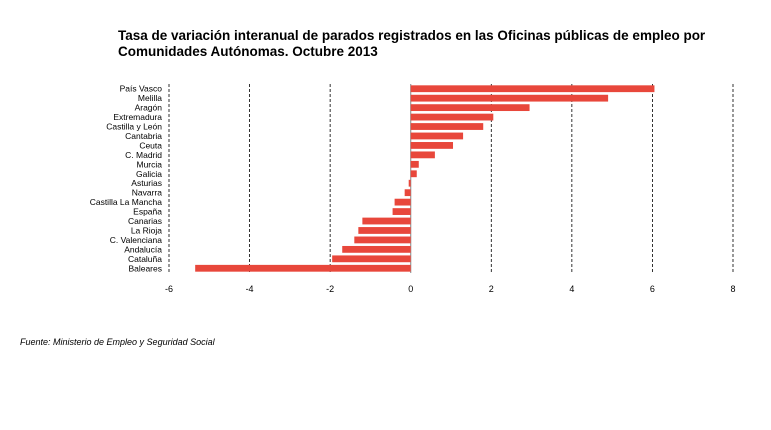  What do you see at coordinates (250, 289) in the screenshot?
I see `x-tick-label-1: -4` at bounding box center [250, 289].